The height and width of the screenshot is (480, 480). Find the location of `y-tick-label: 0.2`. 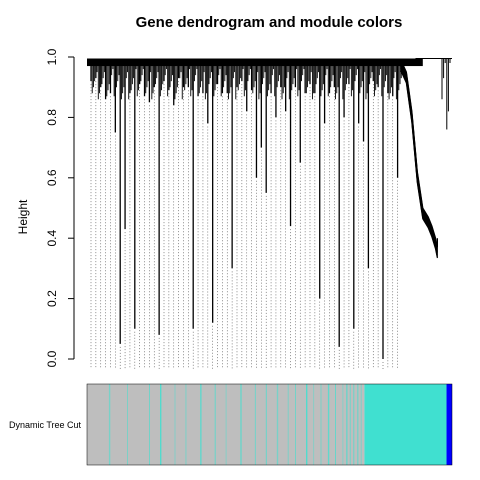

y-tick-label: 0.2 is located at coordinates (52, 298).